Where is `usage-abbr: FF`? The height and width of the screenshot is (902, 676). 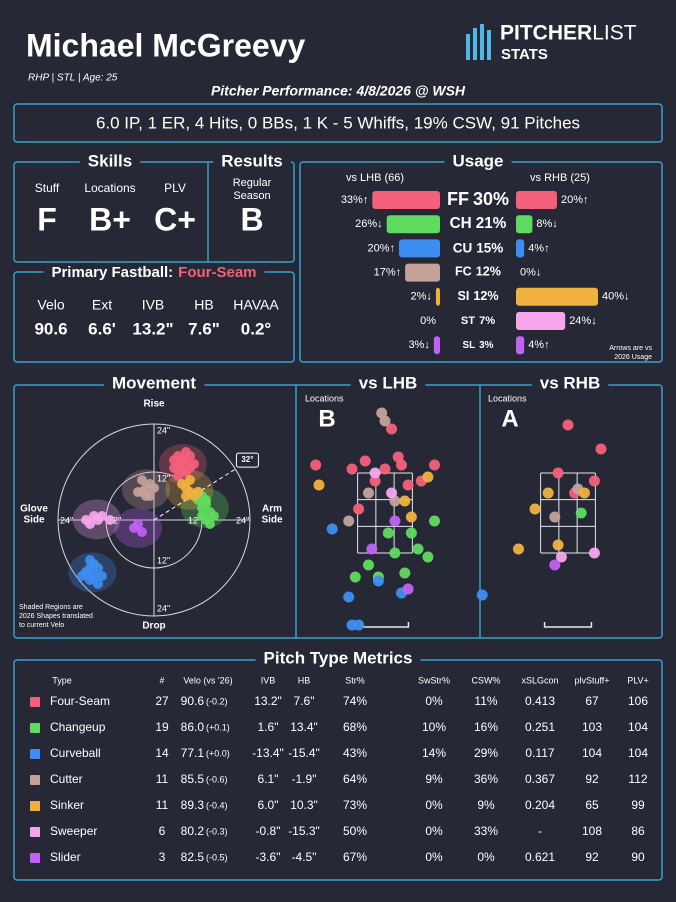 usage-abbr: FF is located at coordinates (458, 199).